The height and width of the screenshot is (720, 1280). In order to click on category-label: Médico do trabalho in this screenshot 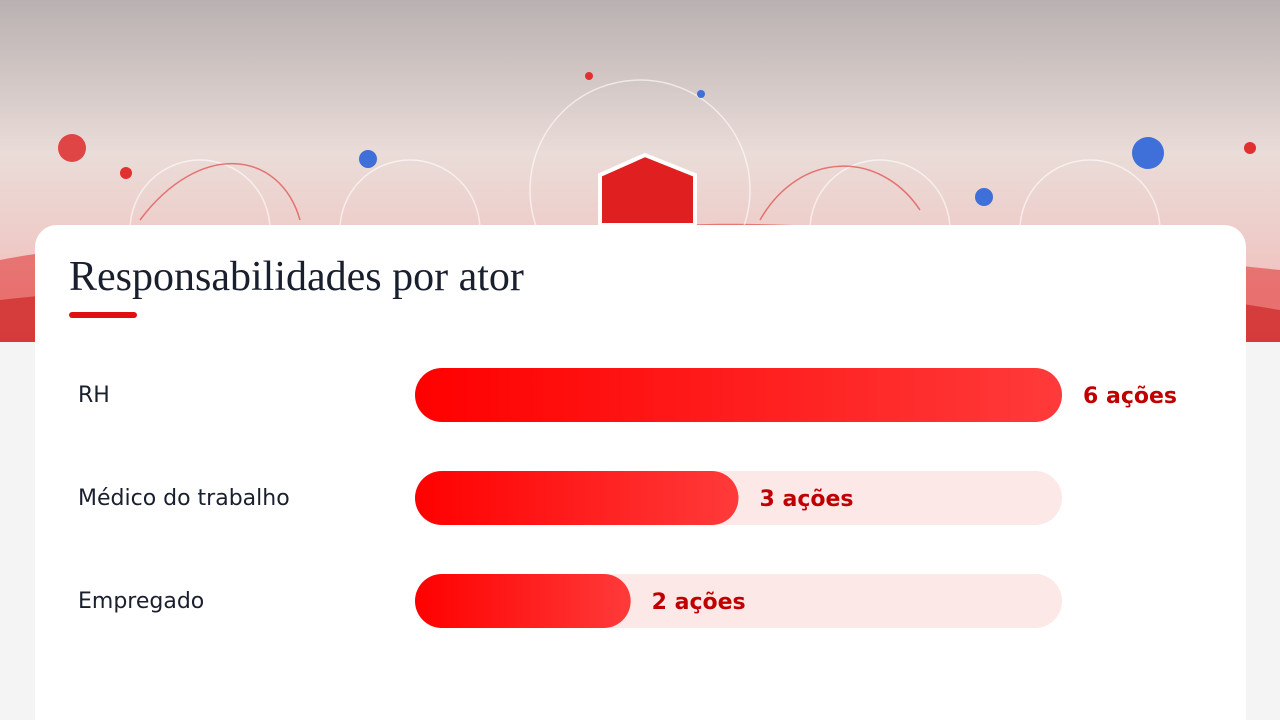, I will do `click(184, 498)`.